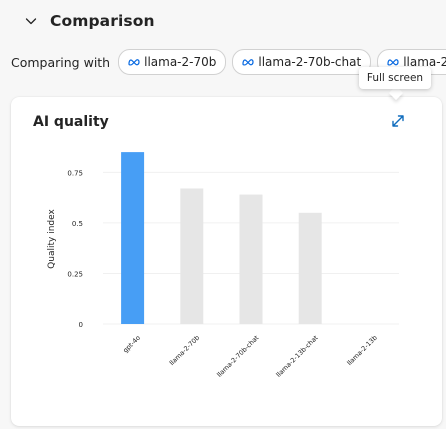  Describe the element at coordinates (71, 122) in the screenshot. I see `card-title: AI quality` at that location.